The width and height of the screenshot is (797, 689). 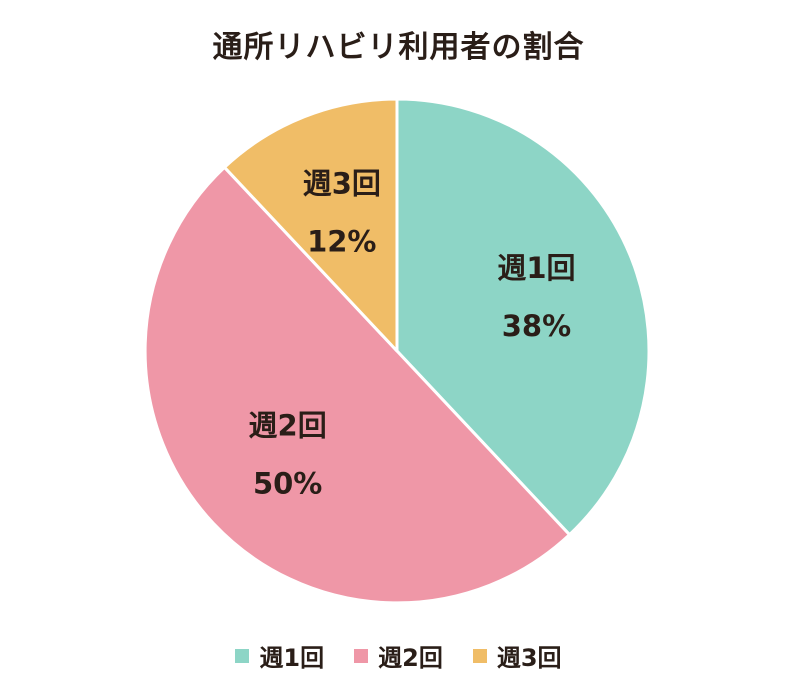 I want to click on slice-value-label-2: 50%, so click(x=287, y=484).